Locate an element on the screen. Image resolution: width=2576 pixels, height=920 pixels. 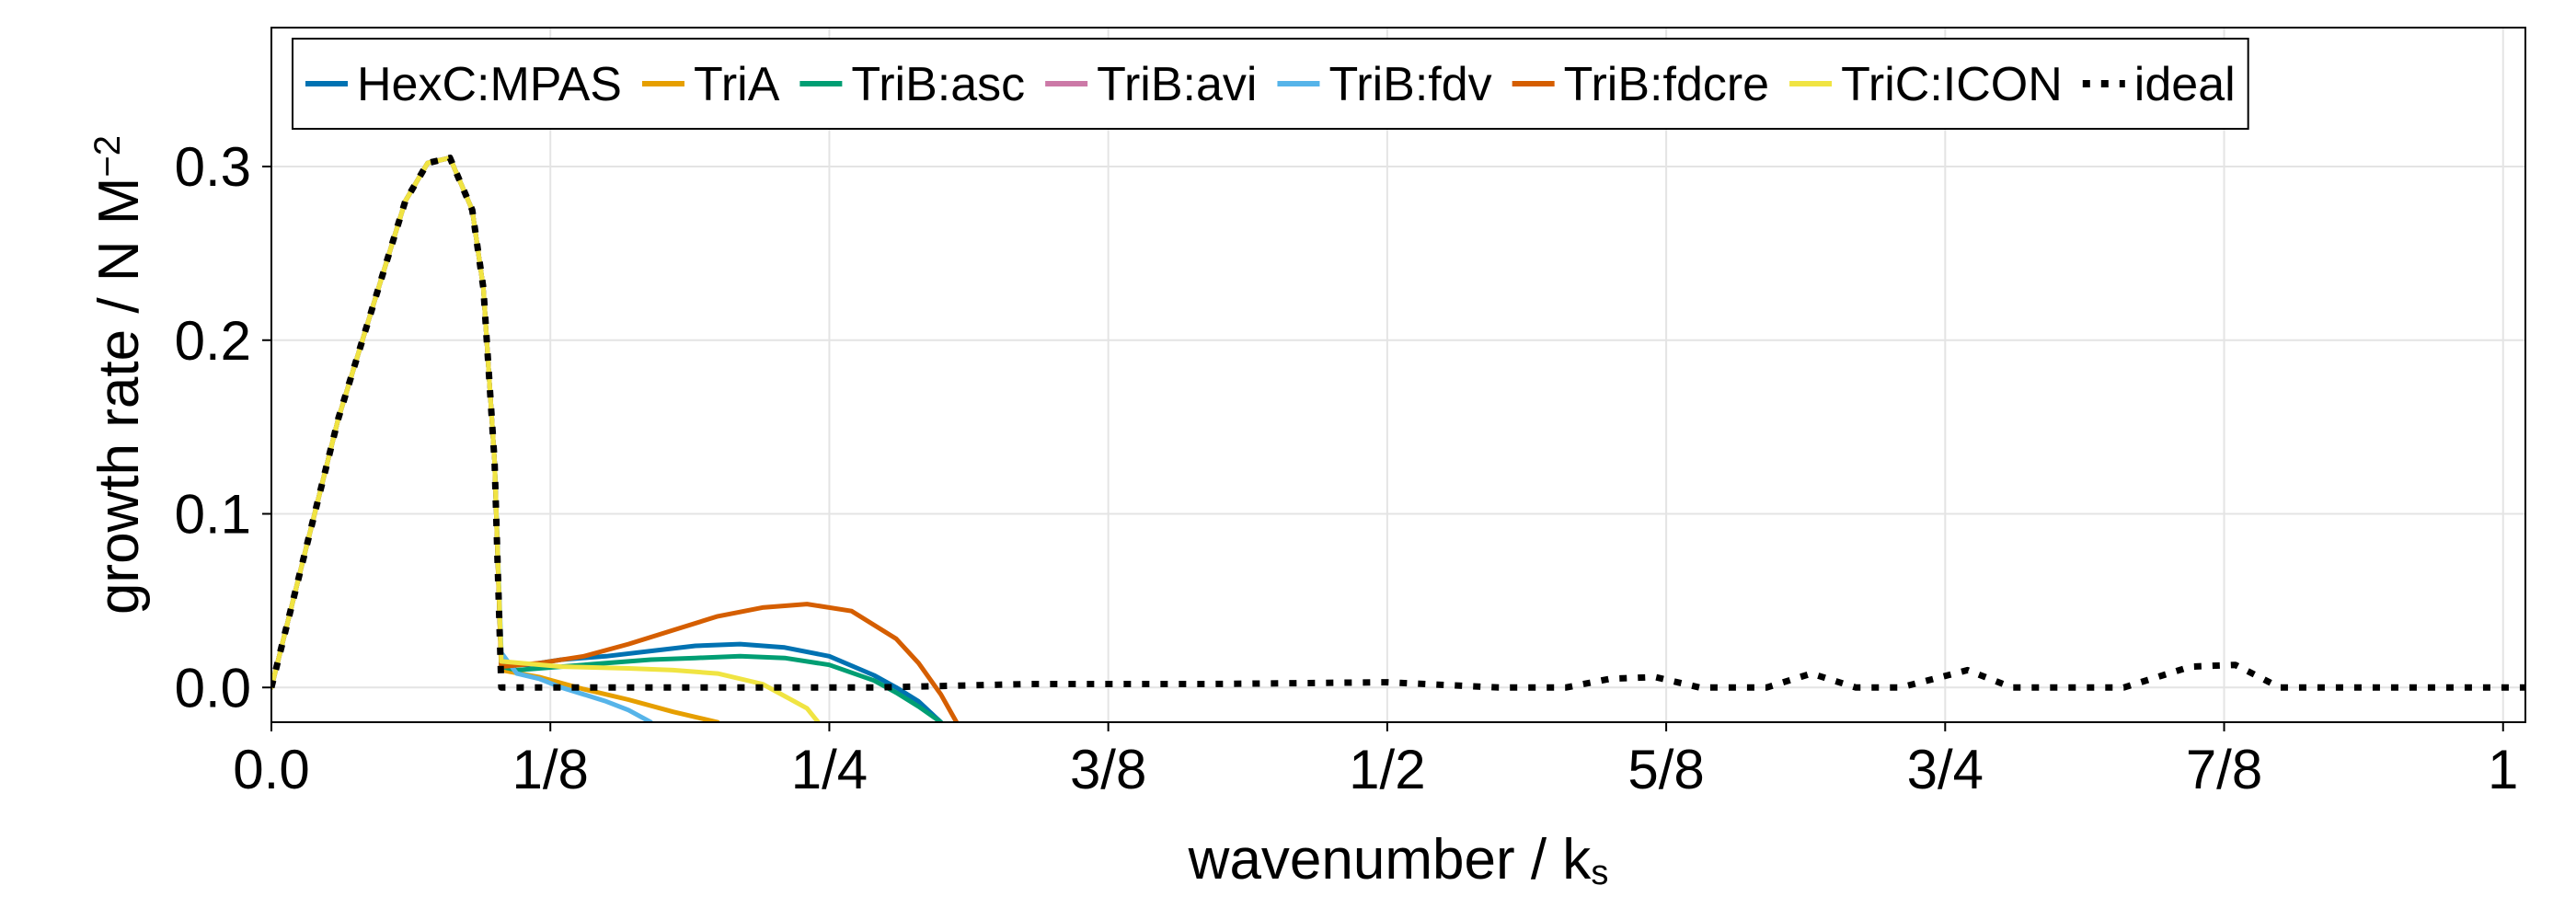
legend-label: TriA is located at coordinates (737, 84).